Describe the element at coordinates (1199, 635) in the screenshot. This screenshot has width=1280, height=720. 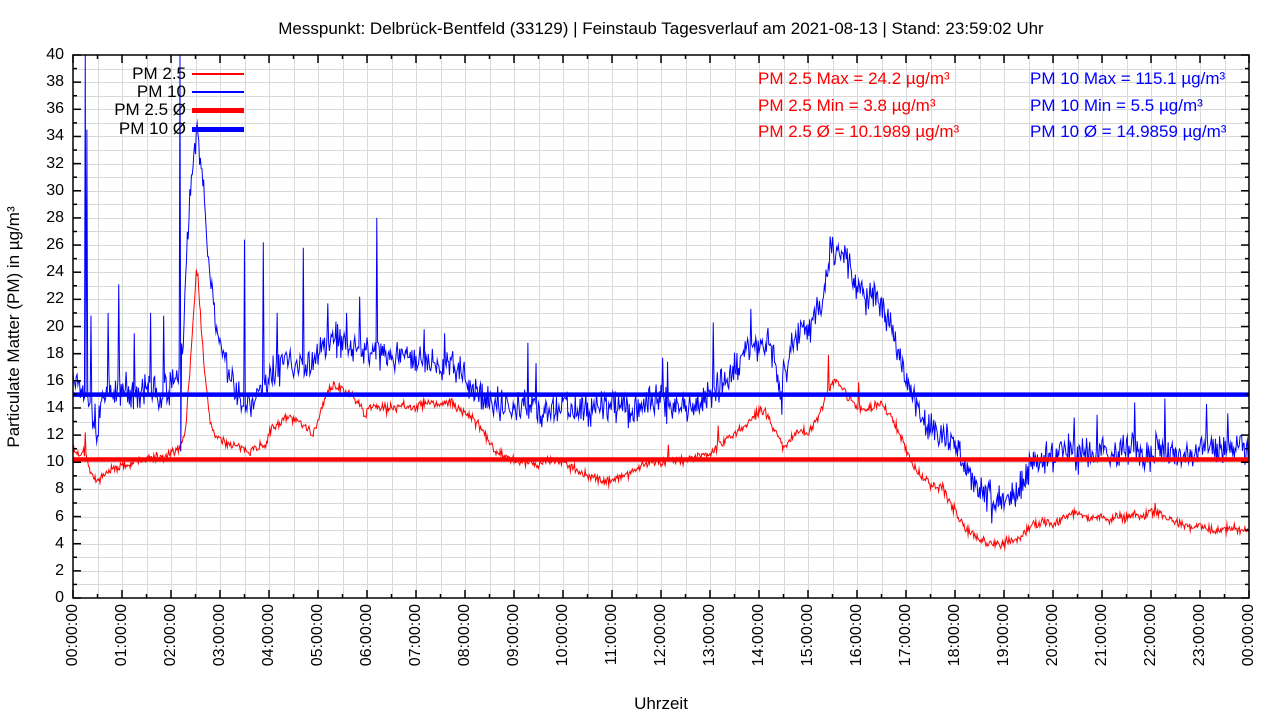
I see `x-tick-label: 23:00:00` at that location.